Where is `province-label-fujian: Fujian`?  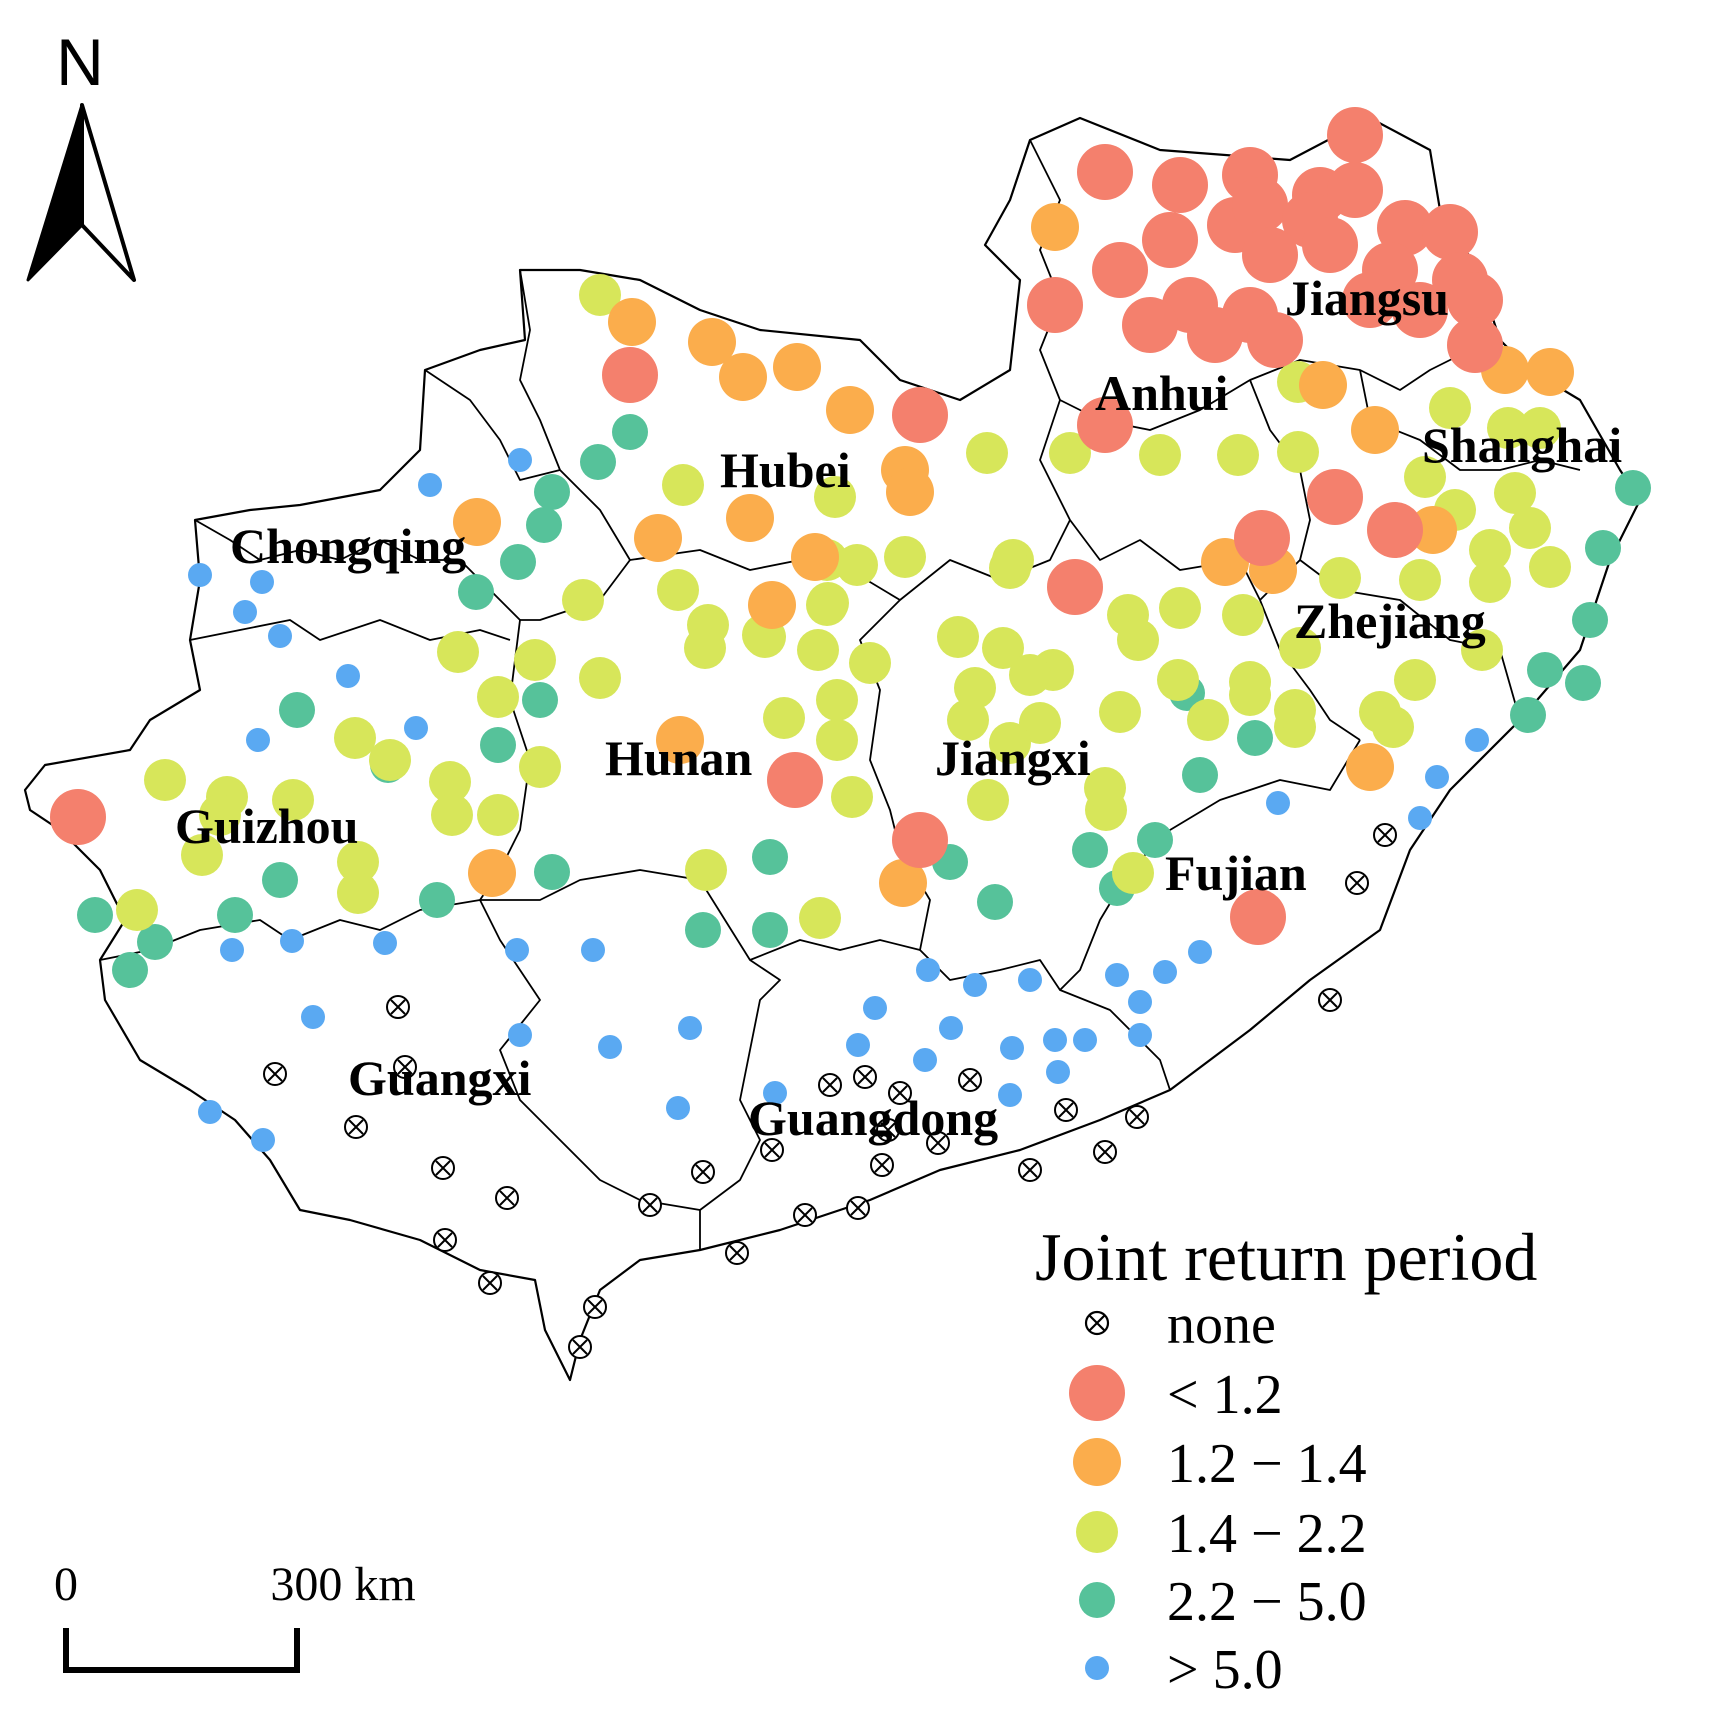 province-label-fujian: Fujian is located at coordinates (1236, 873).